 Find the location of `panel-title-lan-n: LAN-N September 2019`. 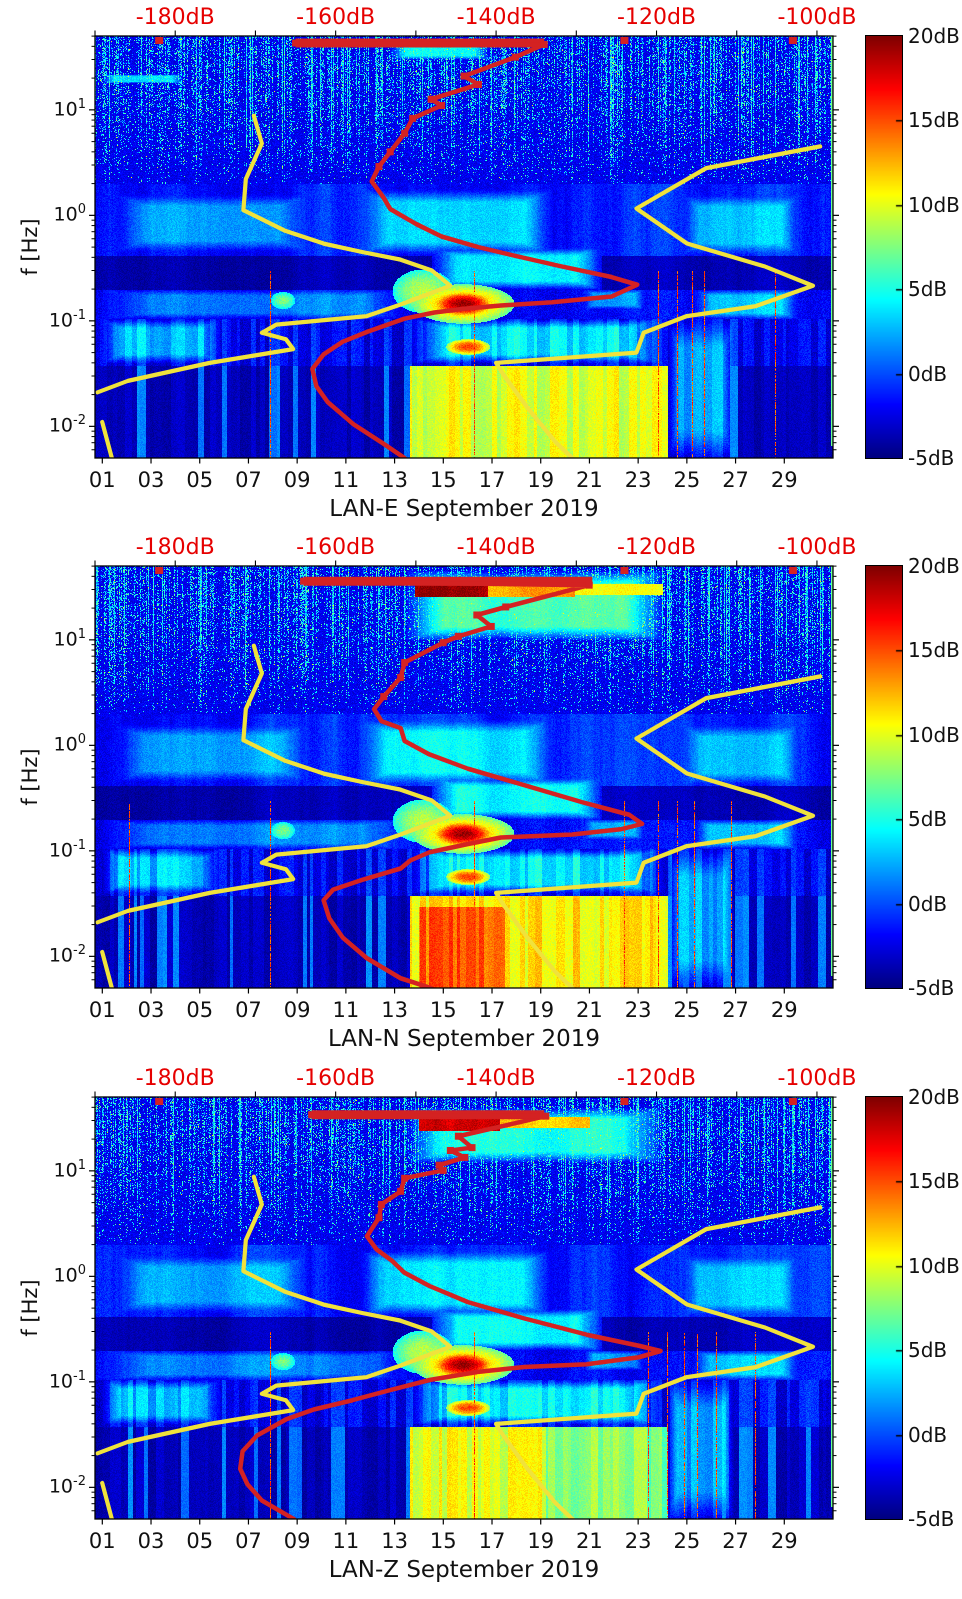

panel-title-lan-n: LAN-N September 2019 is located at coordinates (464, 1039).